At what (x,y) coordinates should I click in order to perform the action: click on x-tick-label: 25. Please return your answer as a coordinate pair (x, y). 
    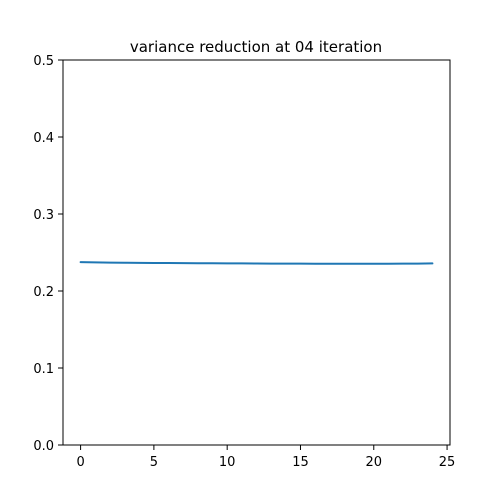
    Looking at the image, I should click on (447, 462).